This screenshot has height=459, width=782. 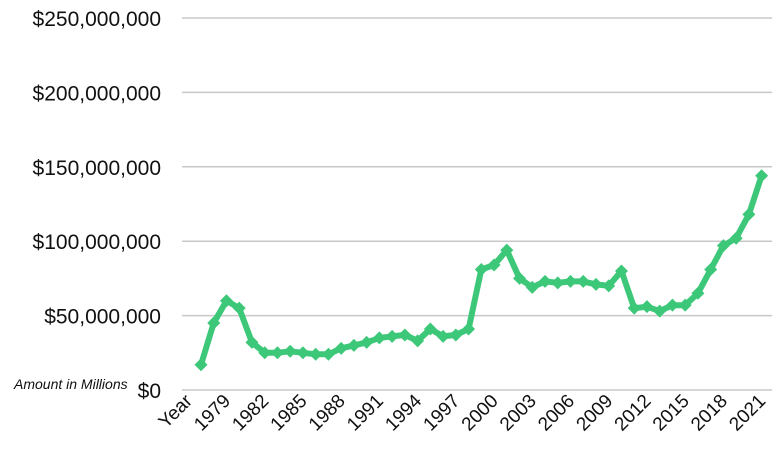 What do you see at coordinates (403, 412) in the screenshot?
I see `x-tick-label: 1994` at bounding box center [403, 412].